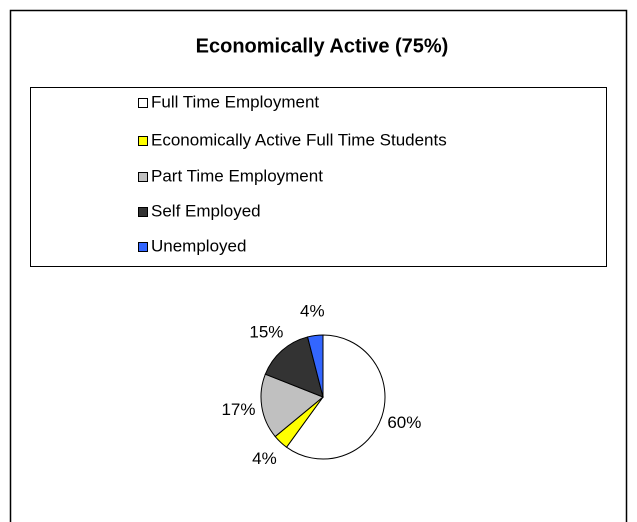 The height and width of the screenshot is (522, 637). Describe the element at coordinates (237, 175) in the screenshot. I see `legend-label: Part Time Employment` at that location.